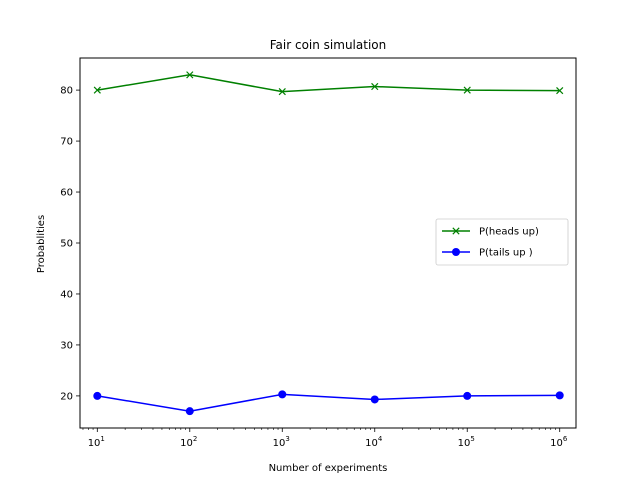  I want to click on y-tick-label: 30, so click(66, 345).